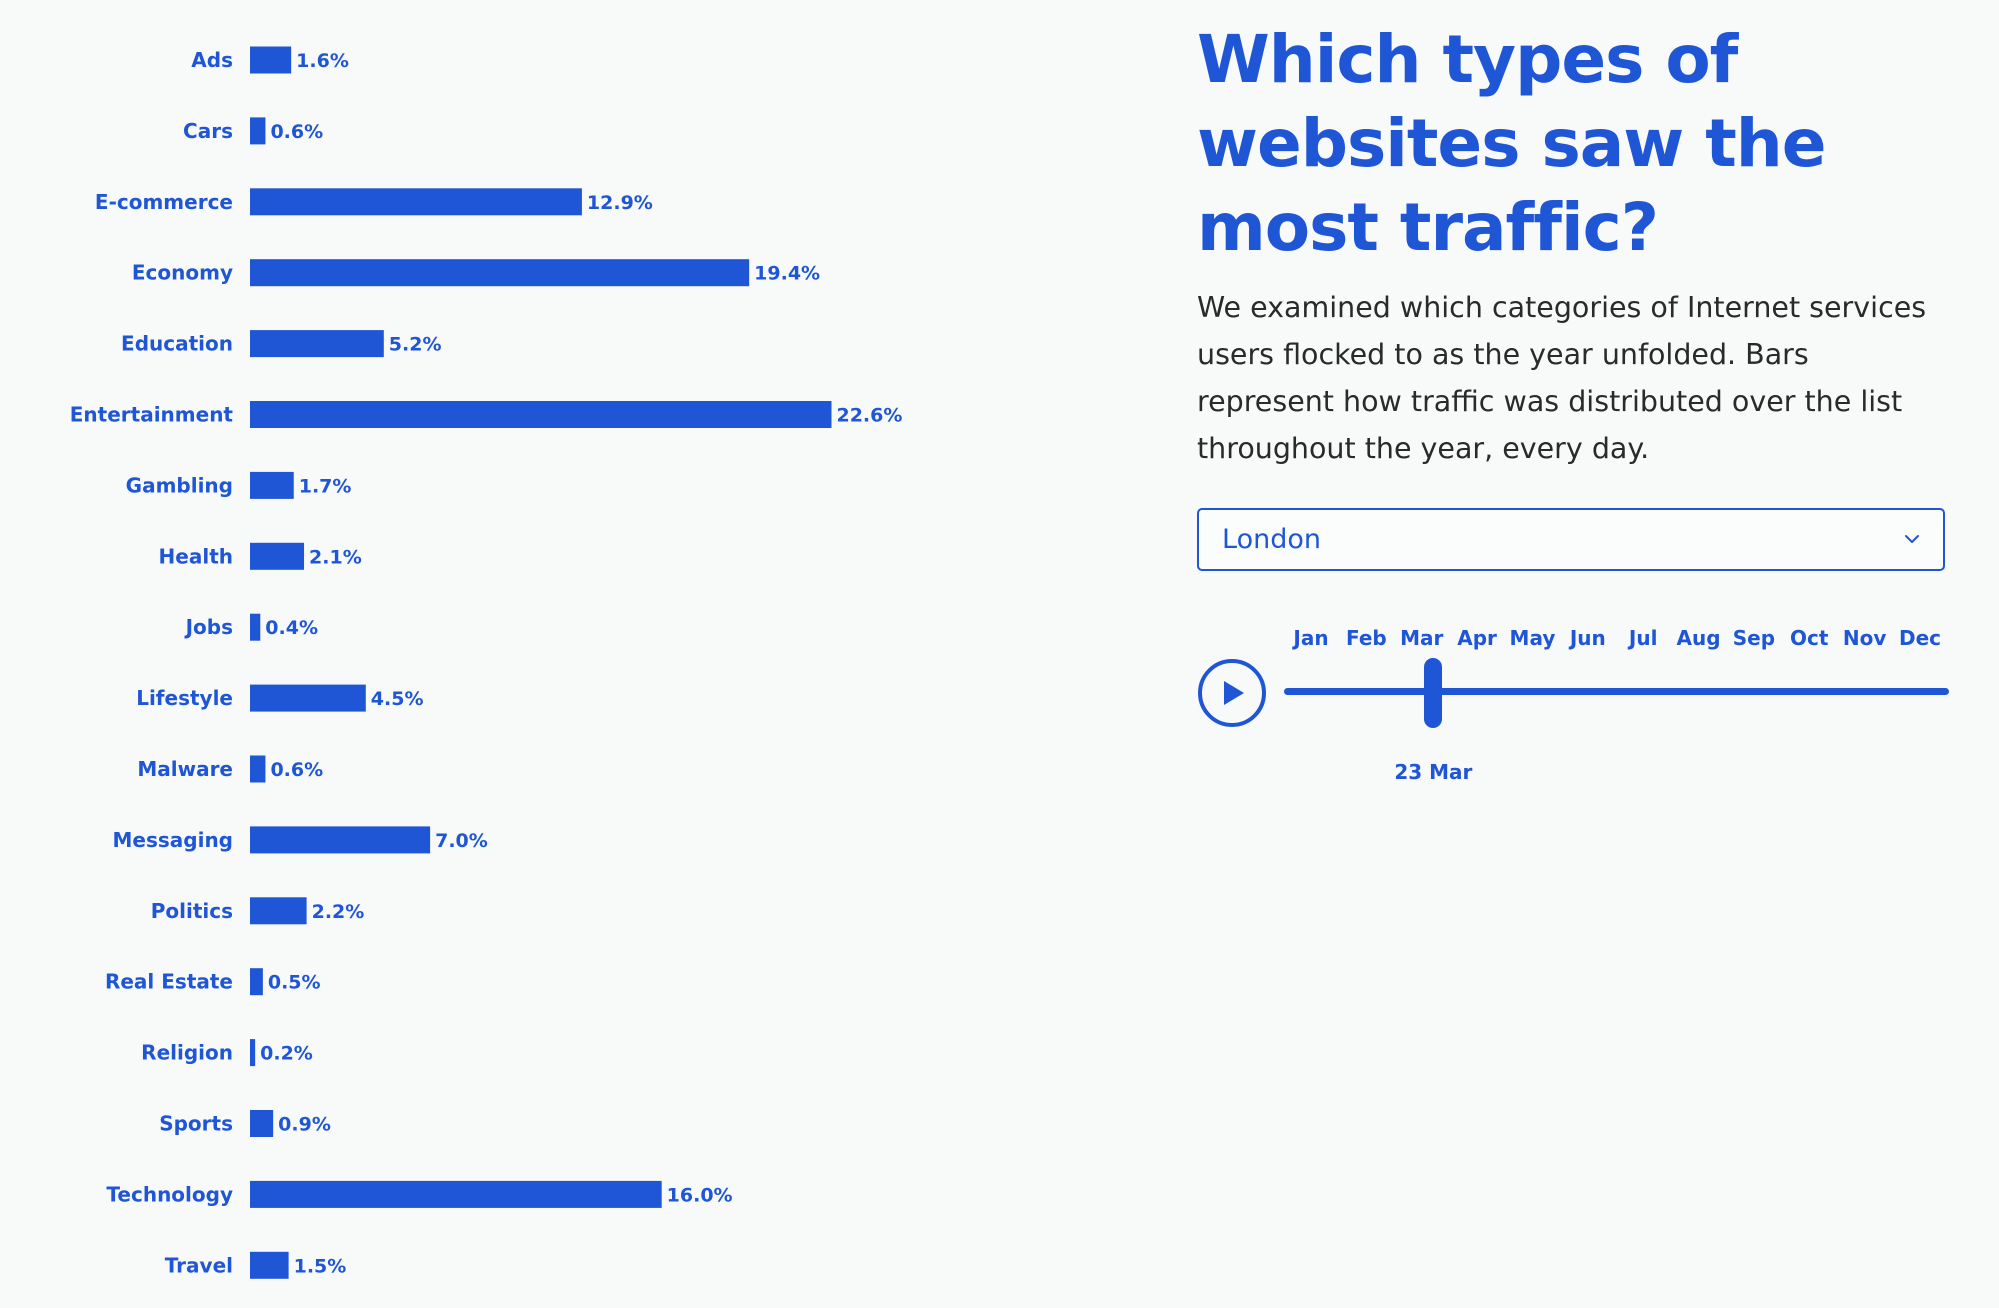 This screenshot has height=1308, width=1999. What do you see at coordinates (196, 1124) in the screenshot?
I see `category-label: Sports` at bounding box center [196, 1124].